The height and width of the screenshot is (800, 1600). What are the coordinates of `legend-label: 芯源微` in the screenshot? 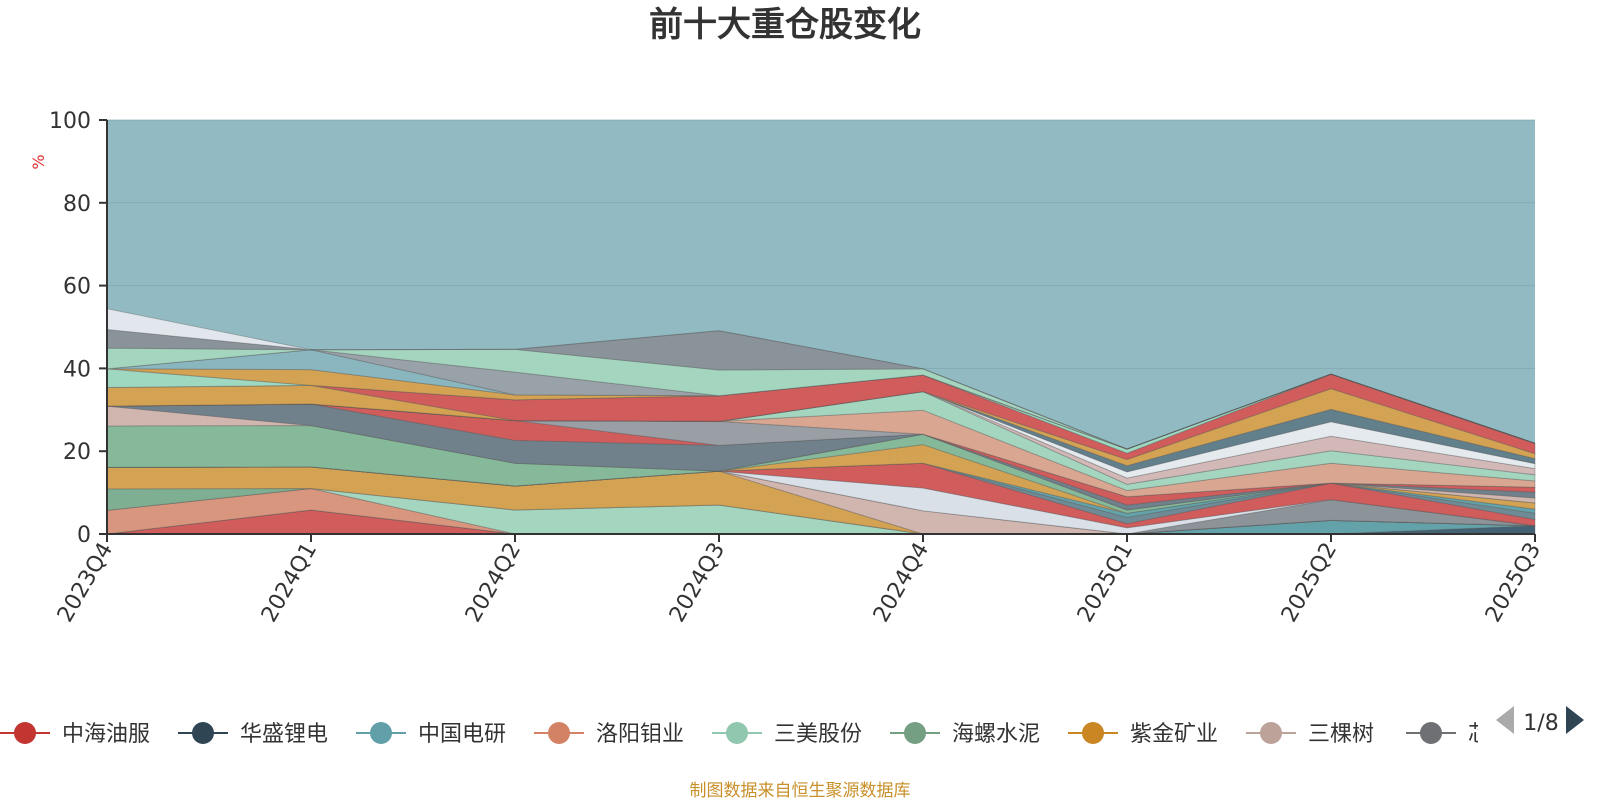 It's located at (1501, 734).